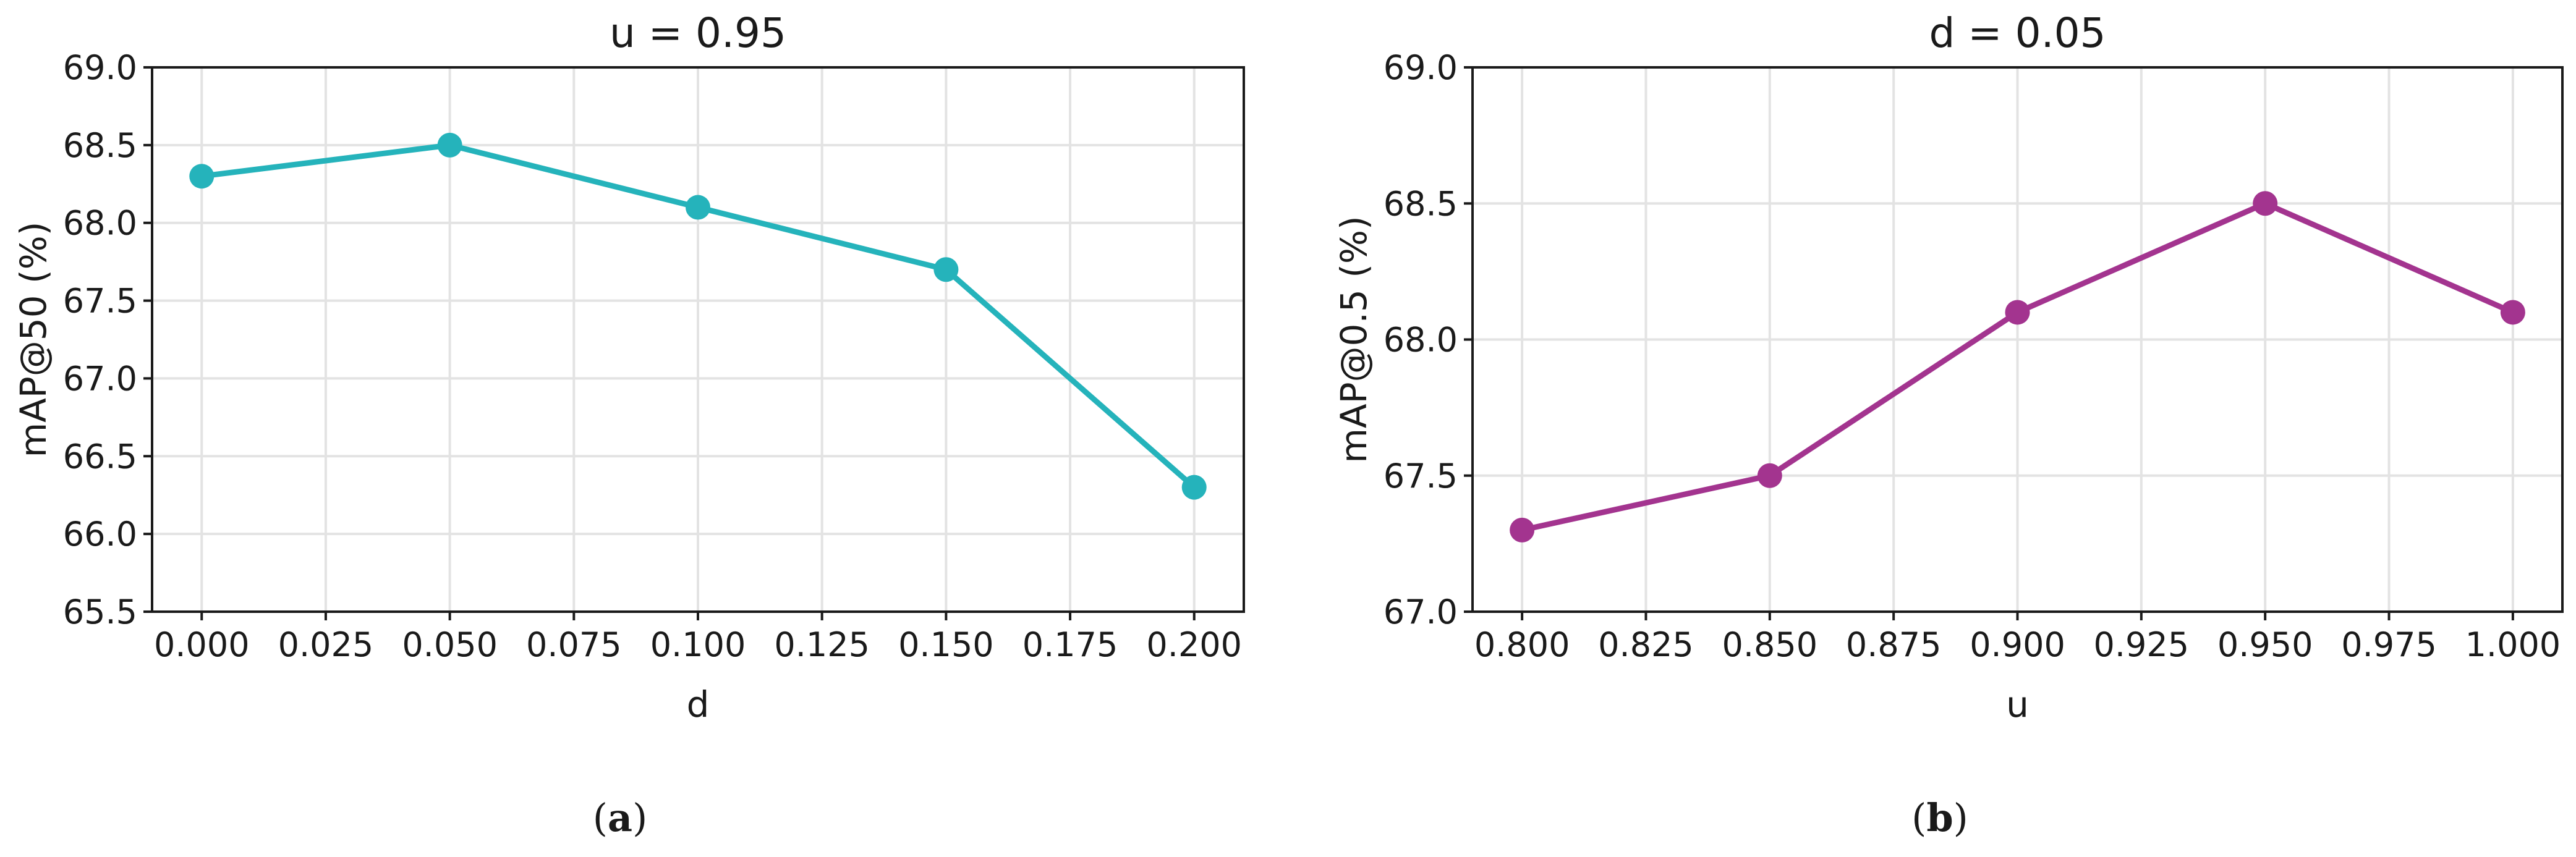 Image resolution: width=2576 pixels, height=857 pixels. I want to click on x-axis-label: d, so click(698, 704).